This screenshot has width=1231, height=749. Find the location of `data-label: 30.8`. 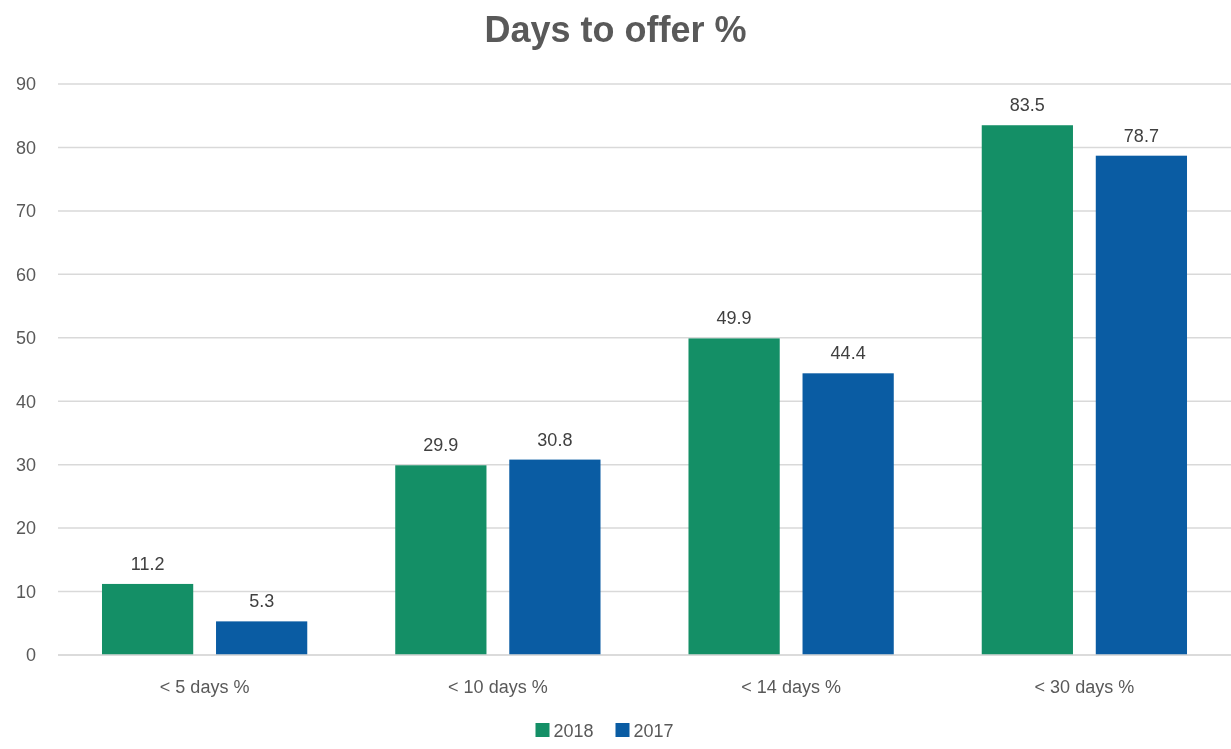

data-label: 30.8 is located at coordinates (555, 439).